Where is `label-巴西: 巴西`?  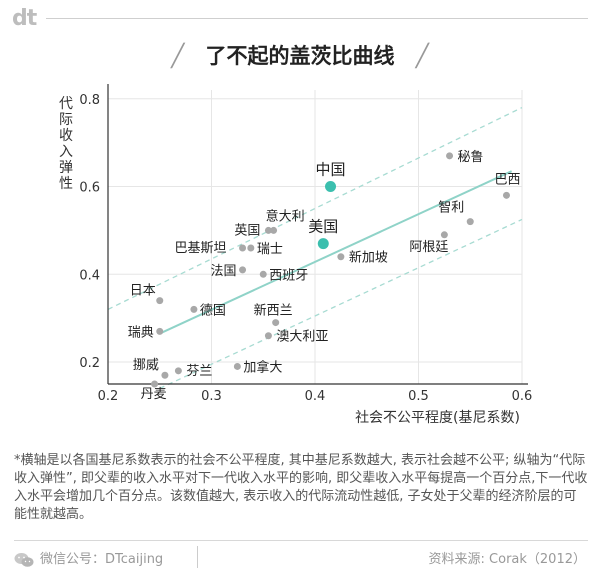
label-巴西: 巴西 is located at coordinates (507, 179).